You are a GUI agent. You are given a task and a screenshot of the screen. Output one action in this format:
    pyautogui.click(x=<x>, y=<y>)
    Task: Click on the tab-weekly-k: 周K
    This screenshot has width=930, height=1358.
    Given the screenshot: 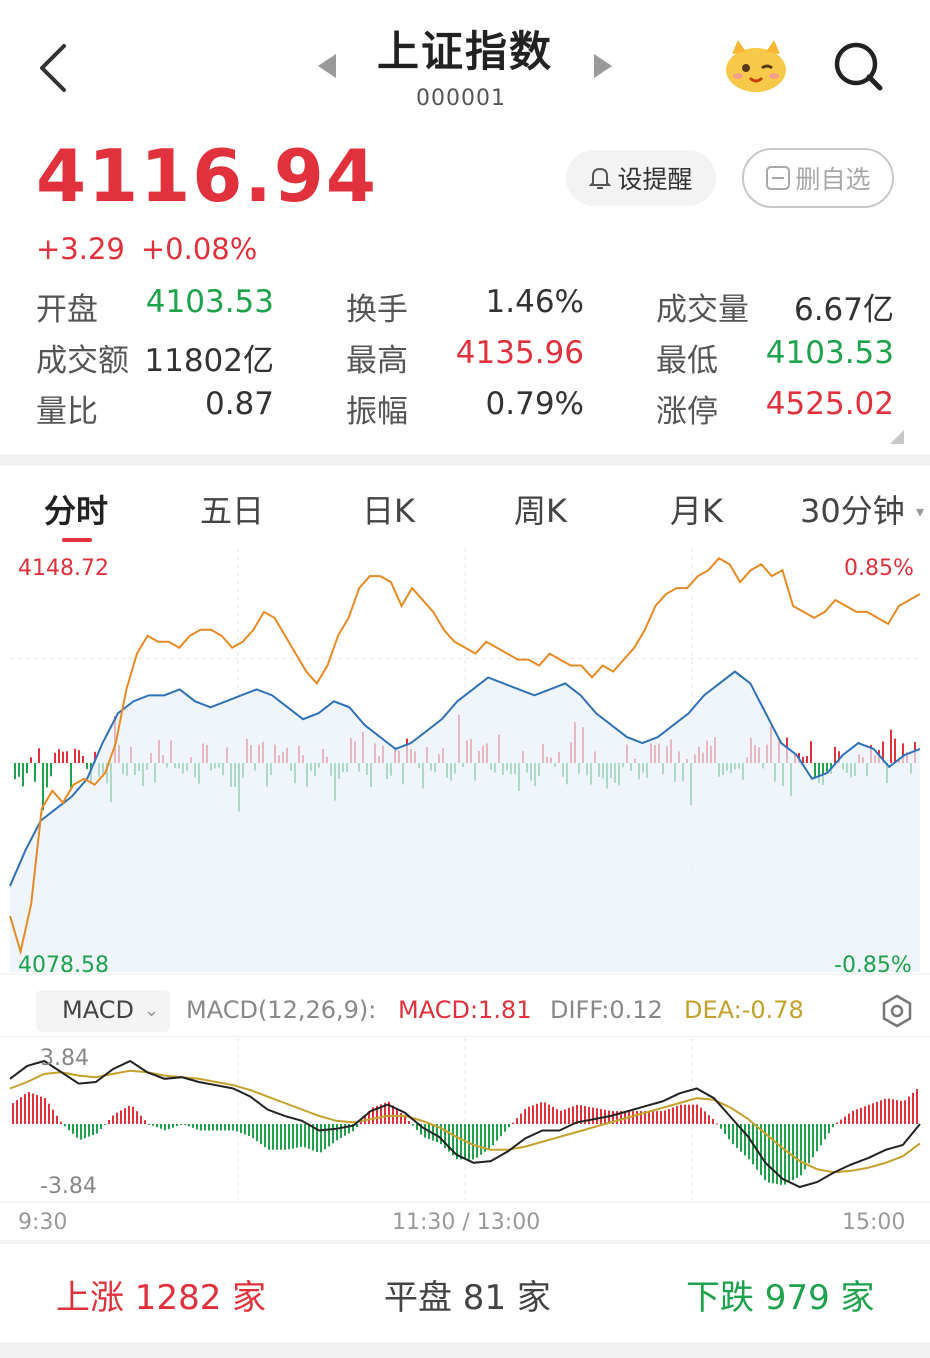 What is the action you would take?
    pyautogui.click(x=540, y=511)
    